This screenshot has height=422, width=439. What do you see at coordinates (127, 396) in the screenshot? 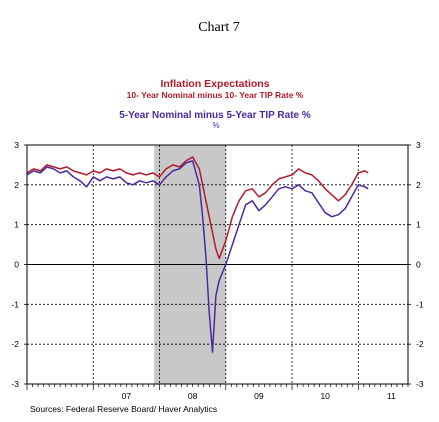
I see `x-tick-label: 07` at bounding box center [127, 396].